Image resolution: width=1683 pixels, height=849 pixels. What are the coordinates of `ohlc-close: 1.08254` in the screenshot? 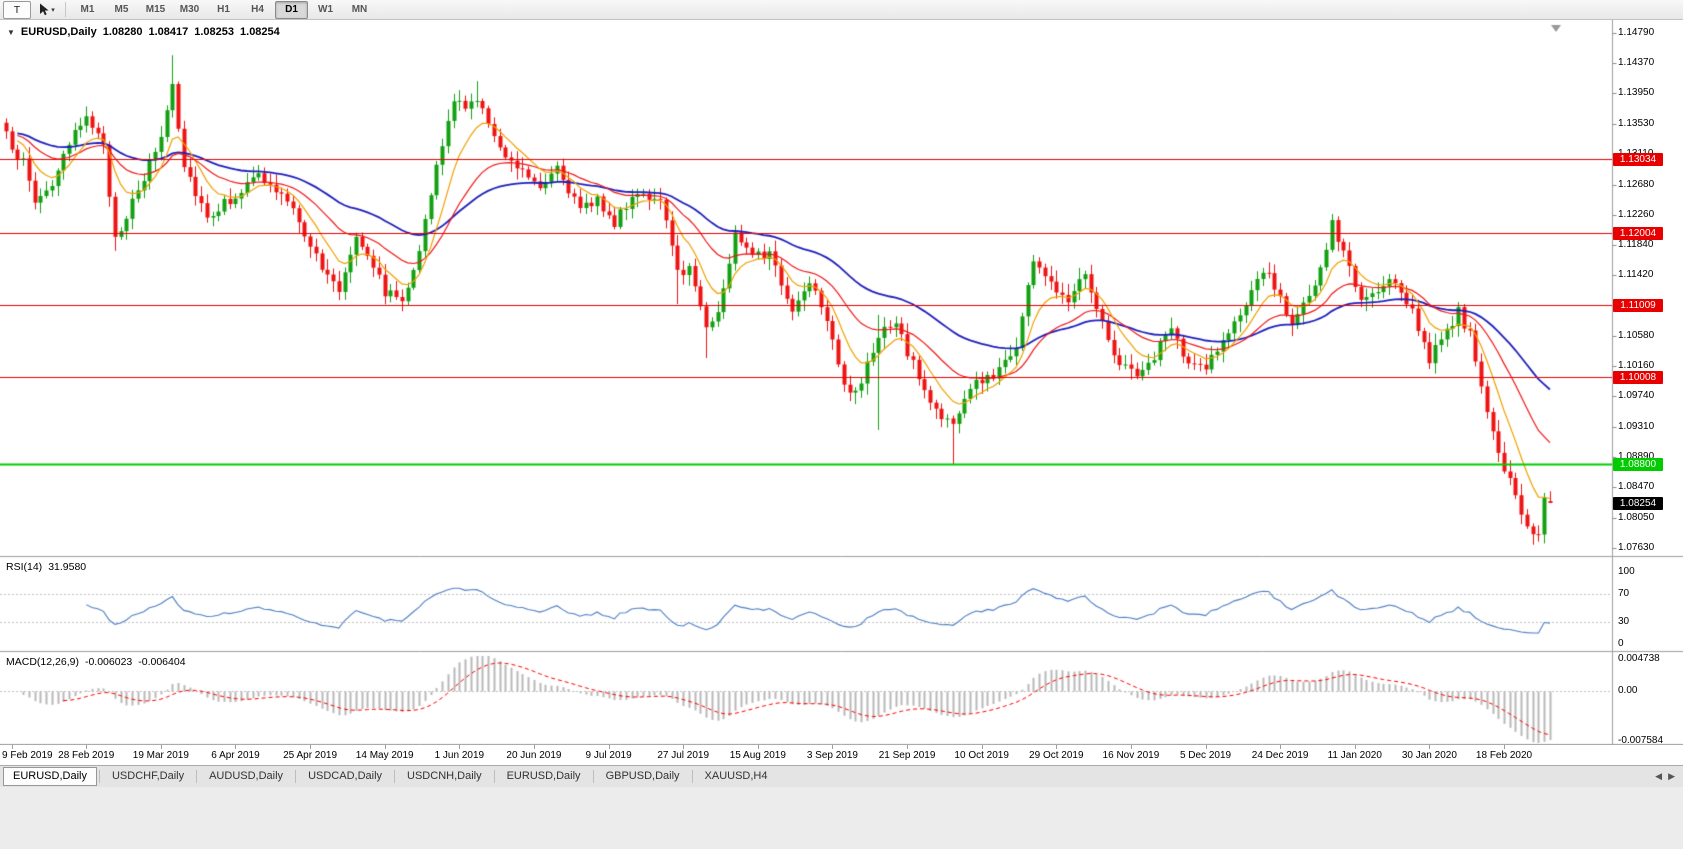 It's located at (260, 32).